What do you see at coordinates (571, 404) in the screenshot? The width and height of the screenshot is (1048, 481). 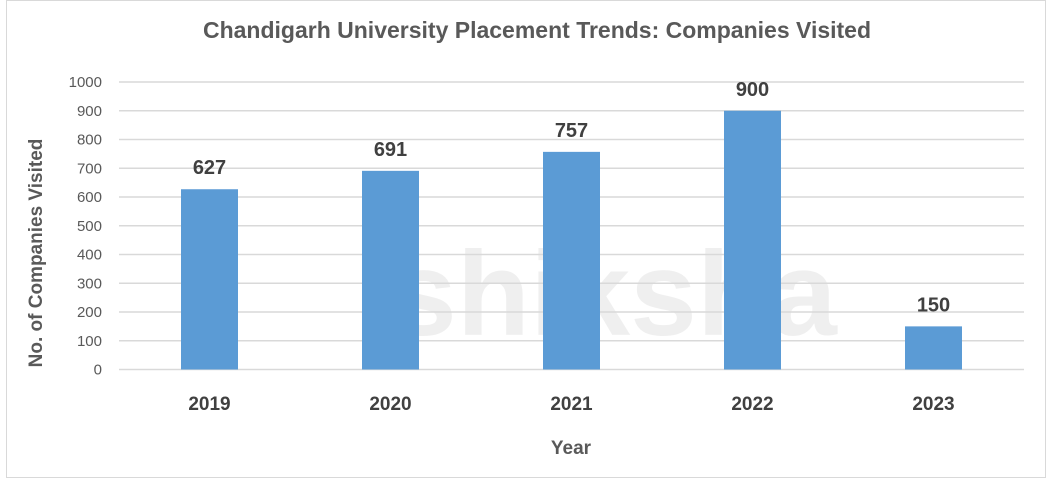 I see `x-tick-label: 2021` at bounding box center [571, 404].